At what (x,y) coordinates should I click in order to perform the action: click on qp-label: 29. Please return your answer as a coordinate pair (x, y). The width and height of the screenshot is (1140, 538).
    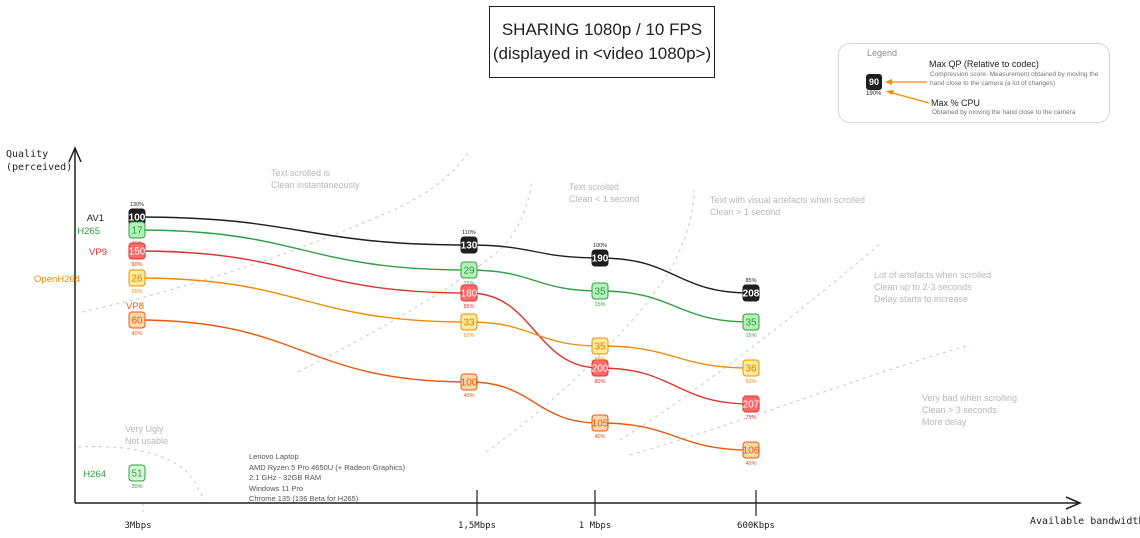
    Looking at the image, I should click on (469, 271).